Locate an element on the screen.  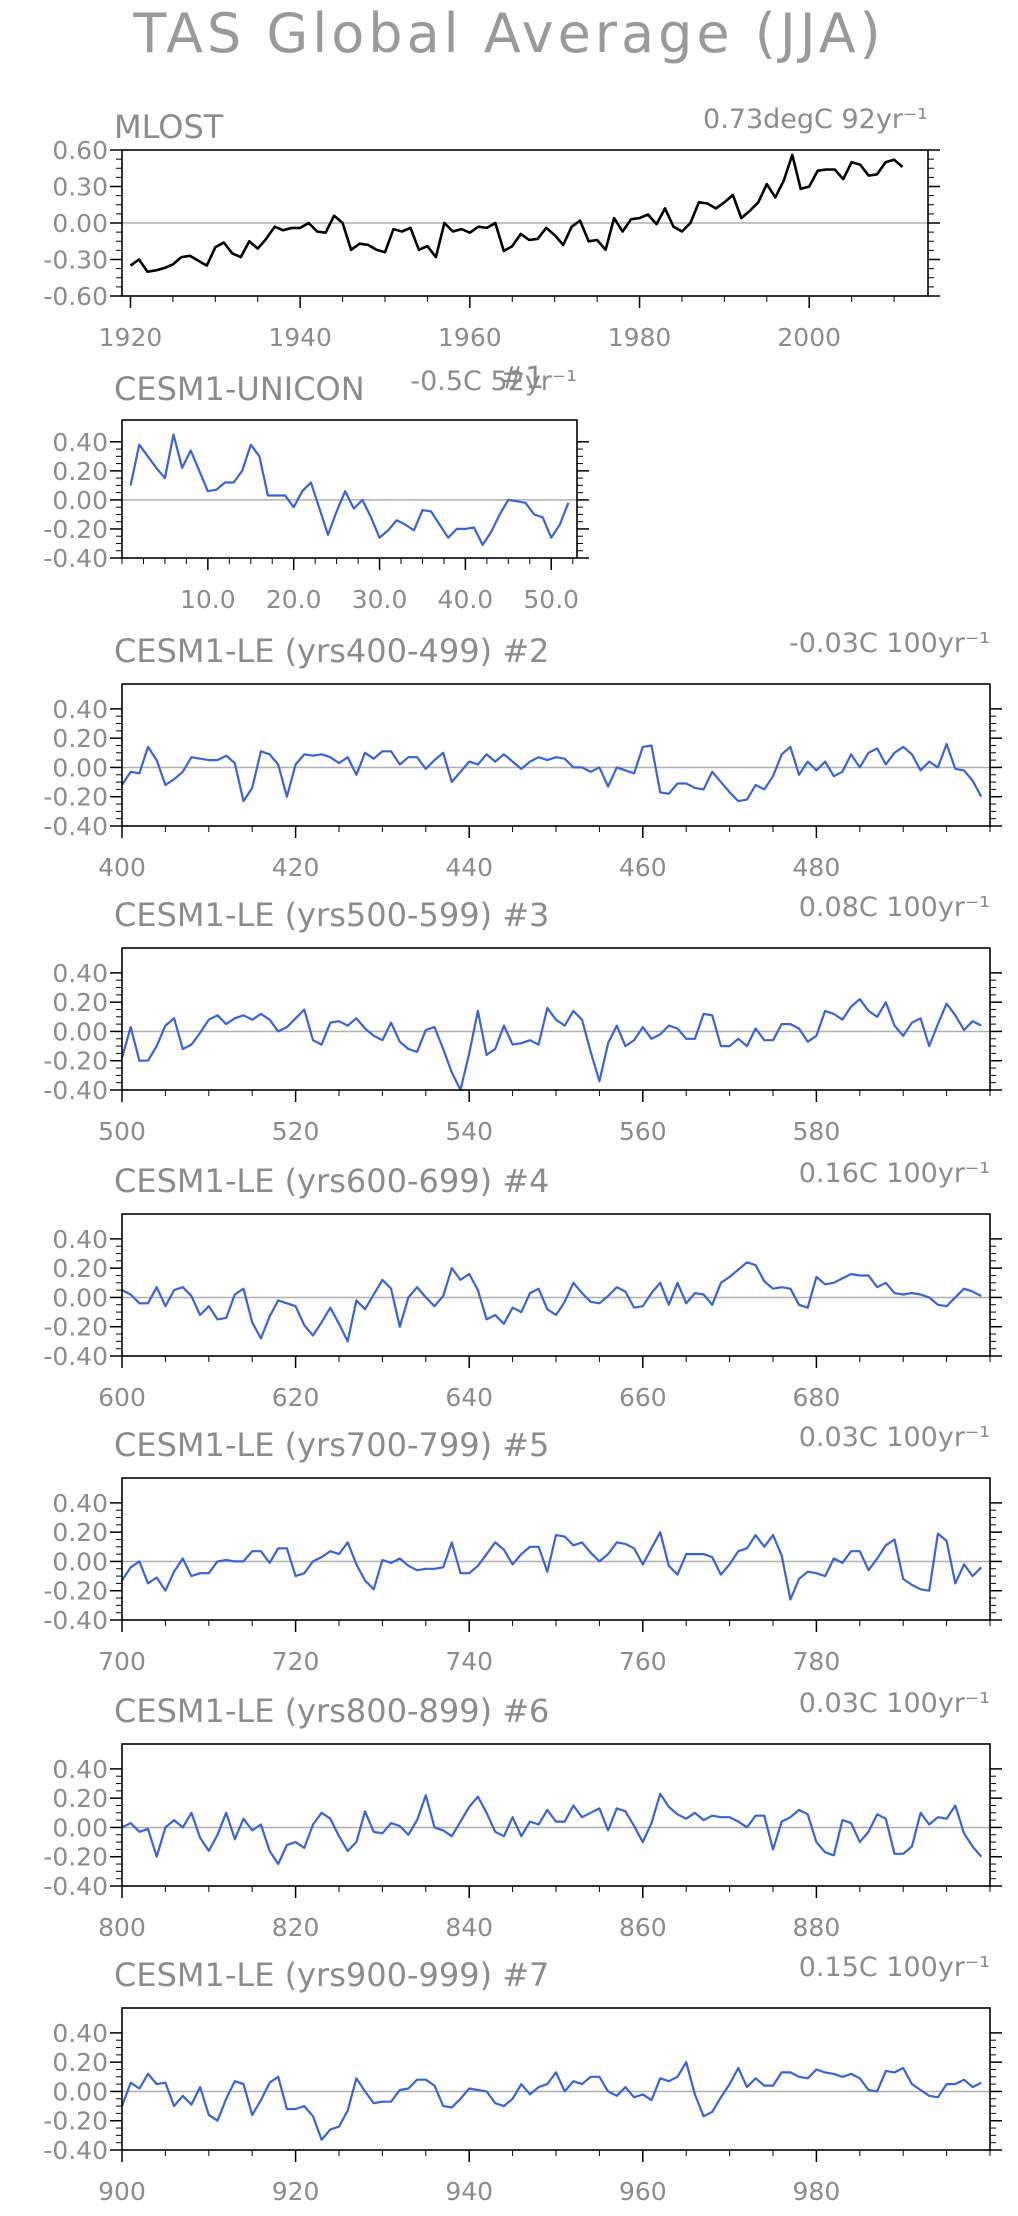
chart-2-trend: -0.5C 52yr⁻¹ is located at coordinates (493, 381).